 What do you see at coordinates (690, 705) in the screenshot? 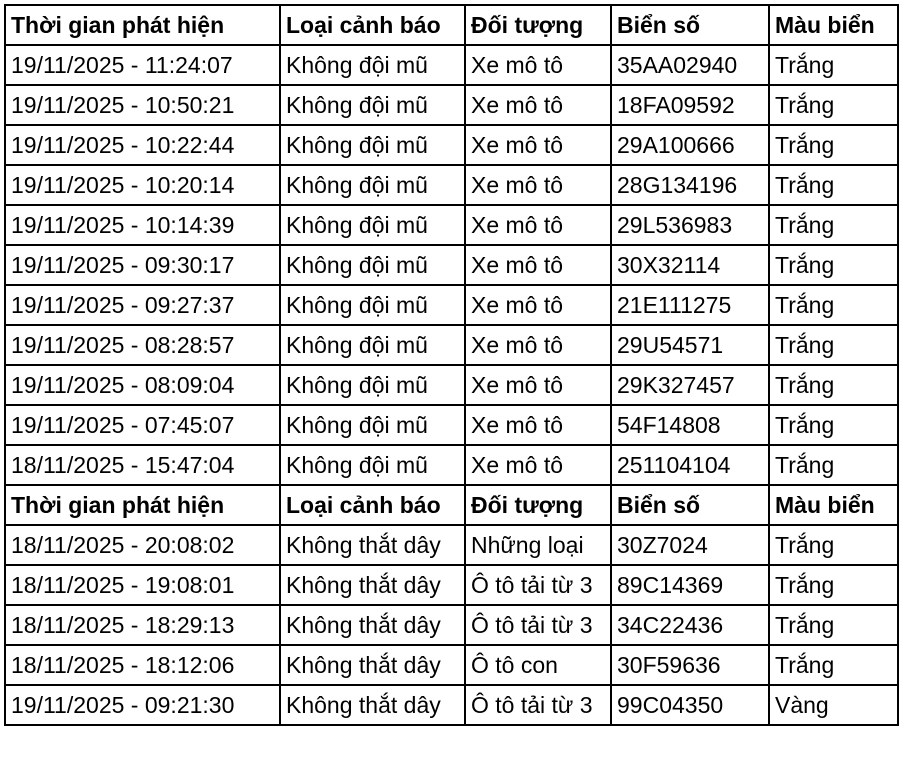
I see `cell: 99C04350` at bounding box center [690, 705].